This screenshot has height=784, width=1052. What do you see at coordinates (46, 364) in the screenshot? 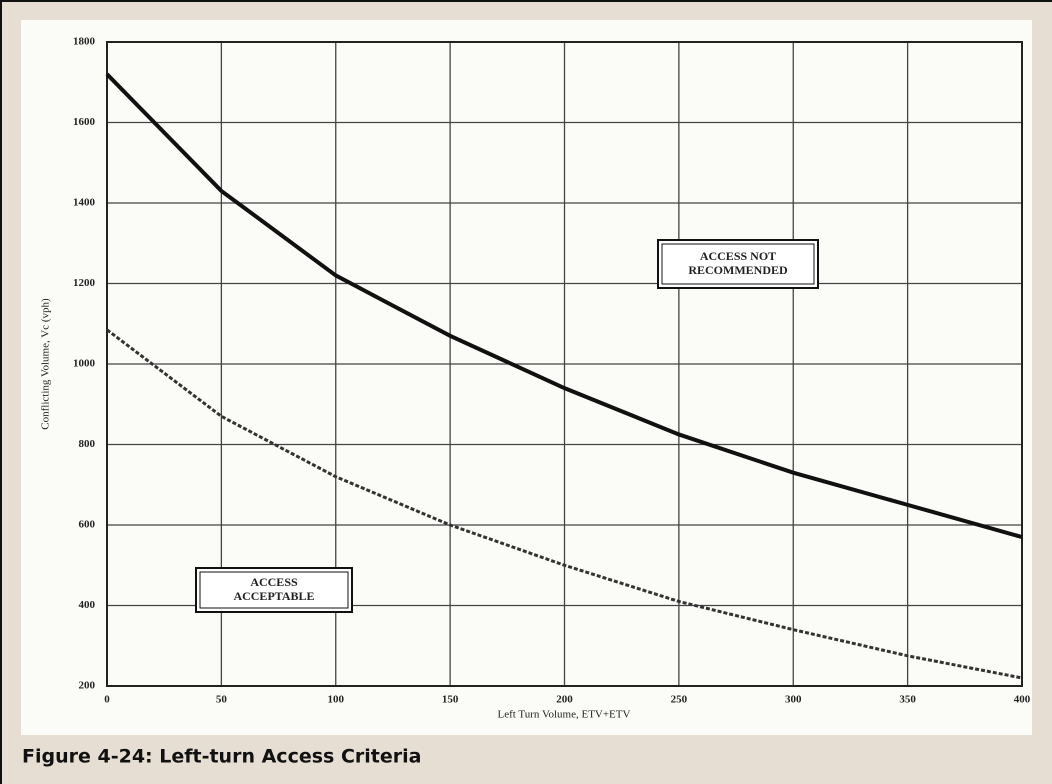
I see `y-axis-label: Conflicting Volume, Vc (vph)` at bounding box center [46, 364].